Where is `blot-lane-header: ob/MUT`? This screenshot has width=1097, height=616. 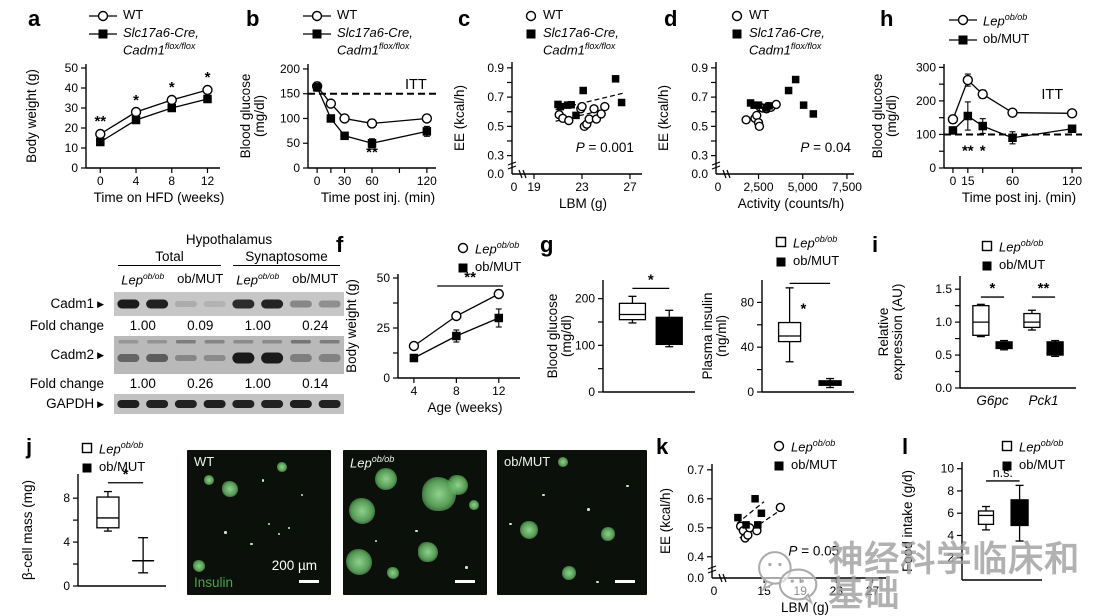
blot-lane-header: ob/MUT is located at coordinates (200, 278).